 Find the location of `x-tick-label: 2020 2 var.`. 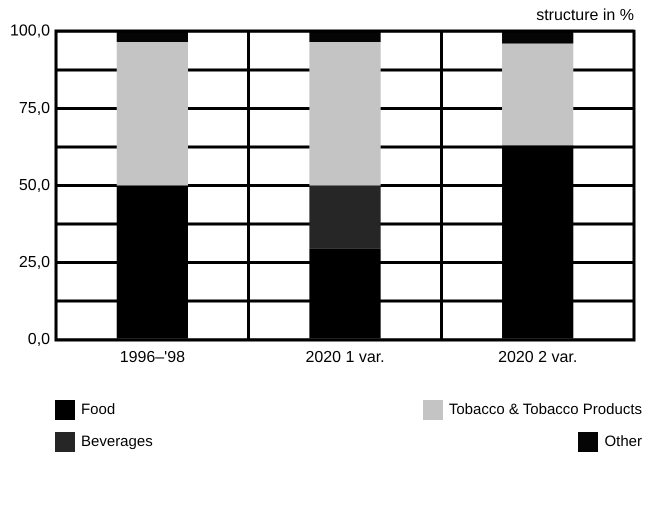

x-tick-label: 2020 2 var. is located at coordinates (538, 357).